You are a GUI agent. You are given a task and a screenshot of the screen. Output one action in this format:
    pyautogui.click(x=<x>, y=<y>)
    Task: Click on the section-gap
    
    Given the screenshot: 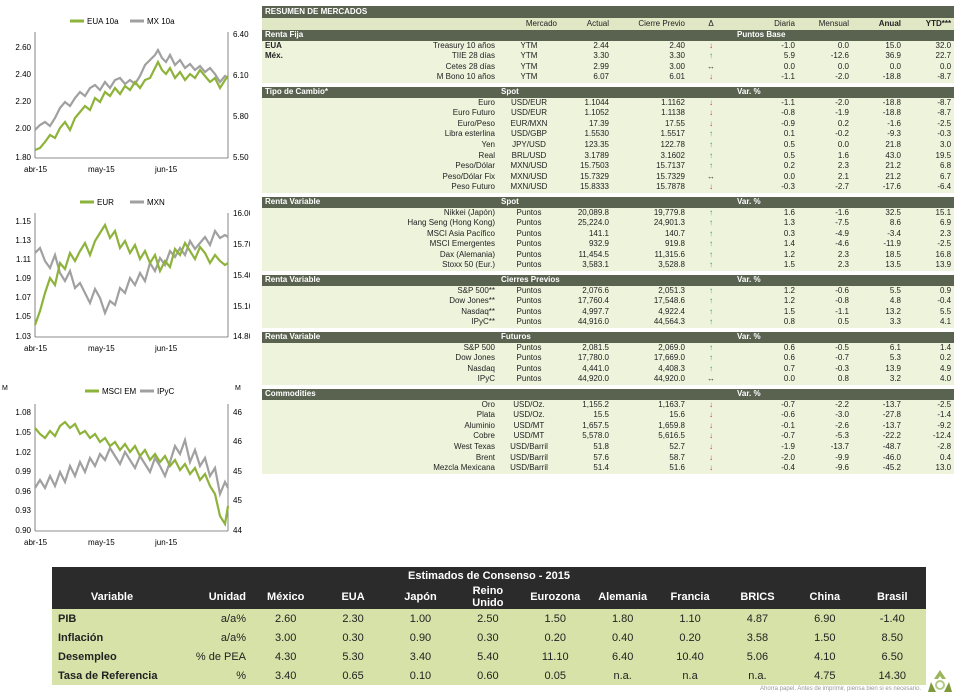 What is the action you would take?
    pyautogui.click(x=608, y=330)
    